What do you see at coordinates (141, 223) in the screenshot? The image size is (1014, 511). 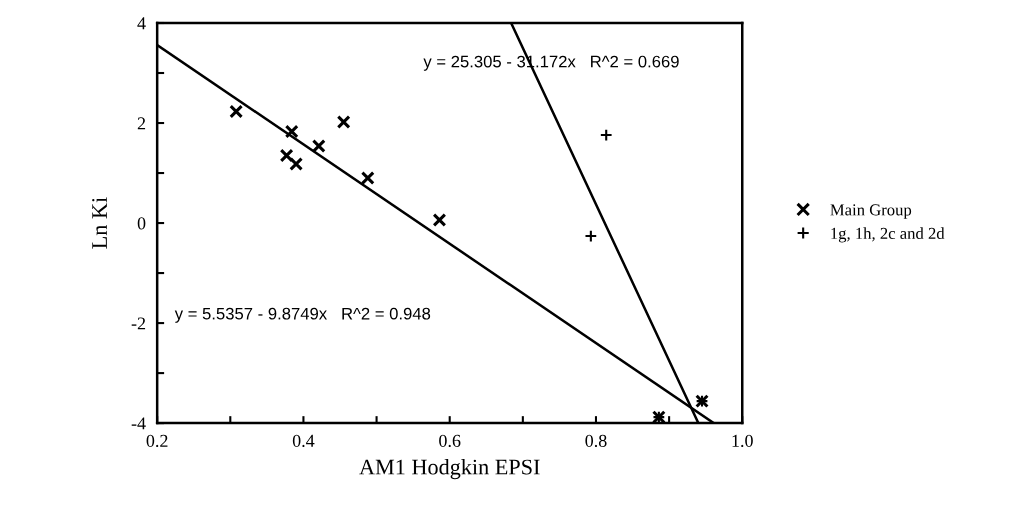 I see `y-tick-label: 0` at bounding box center [141, 223].